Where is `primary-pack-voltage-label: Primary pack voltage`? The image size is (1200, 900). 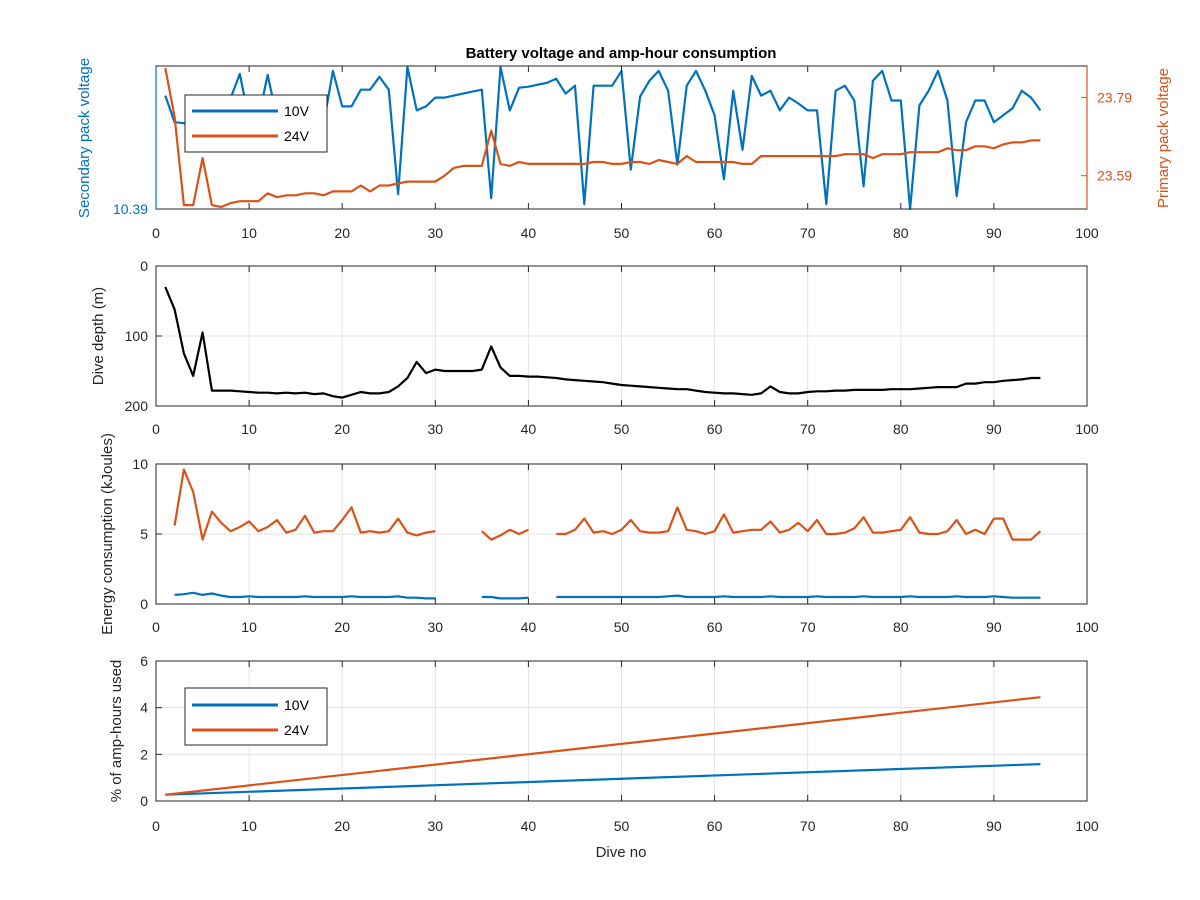
primary-pack-voltage-label: Primary pack voltage is located at coordinates (1163, 138).